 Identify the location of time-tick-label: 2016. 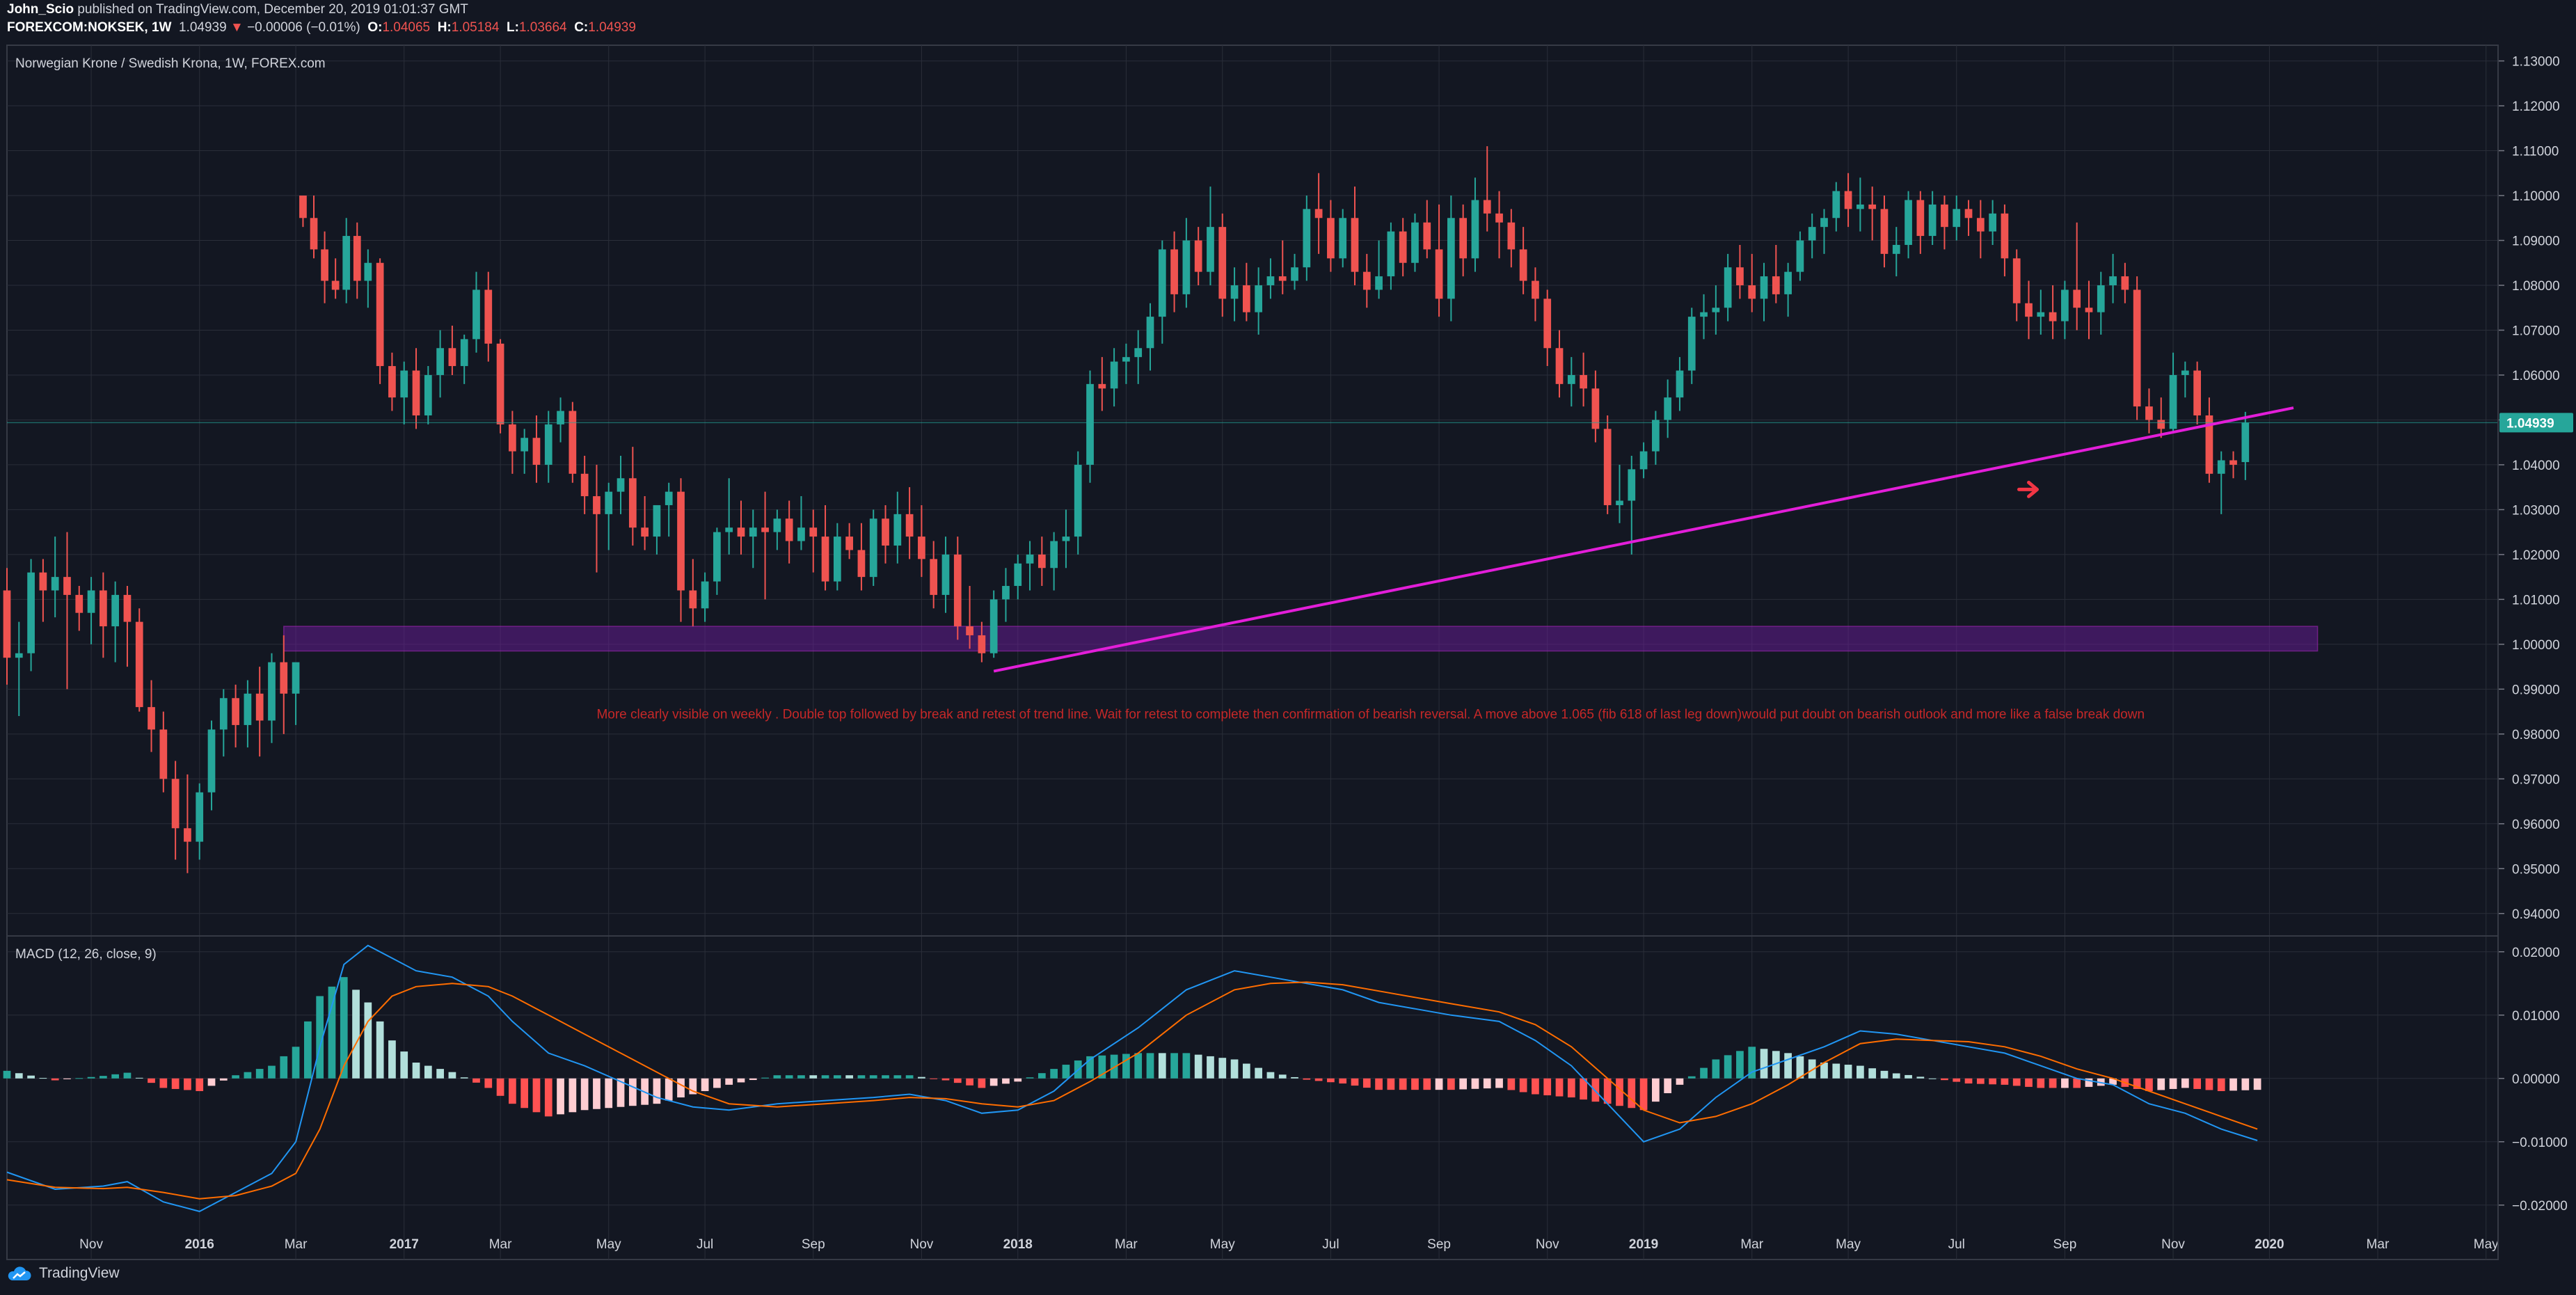
(199, 1245).